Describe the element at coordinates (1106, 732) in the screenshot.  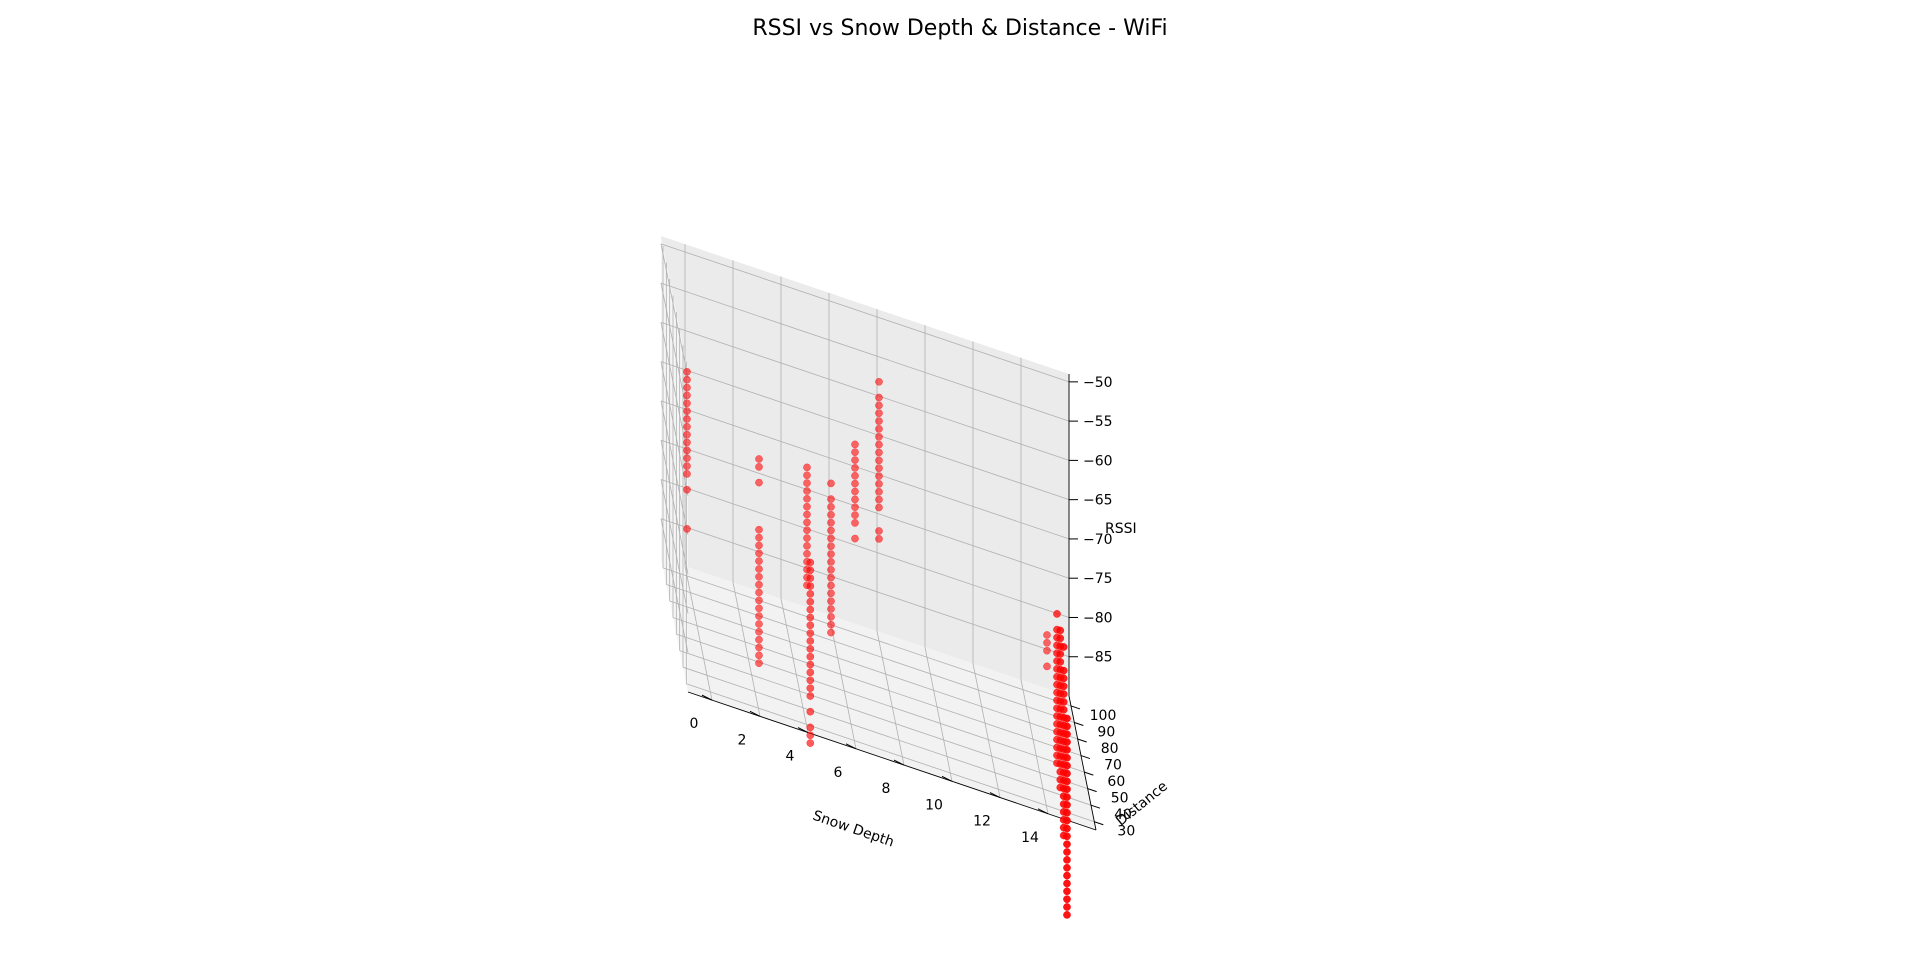
I see `y-tick-label: 90` at that location.